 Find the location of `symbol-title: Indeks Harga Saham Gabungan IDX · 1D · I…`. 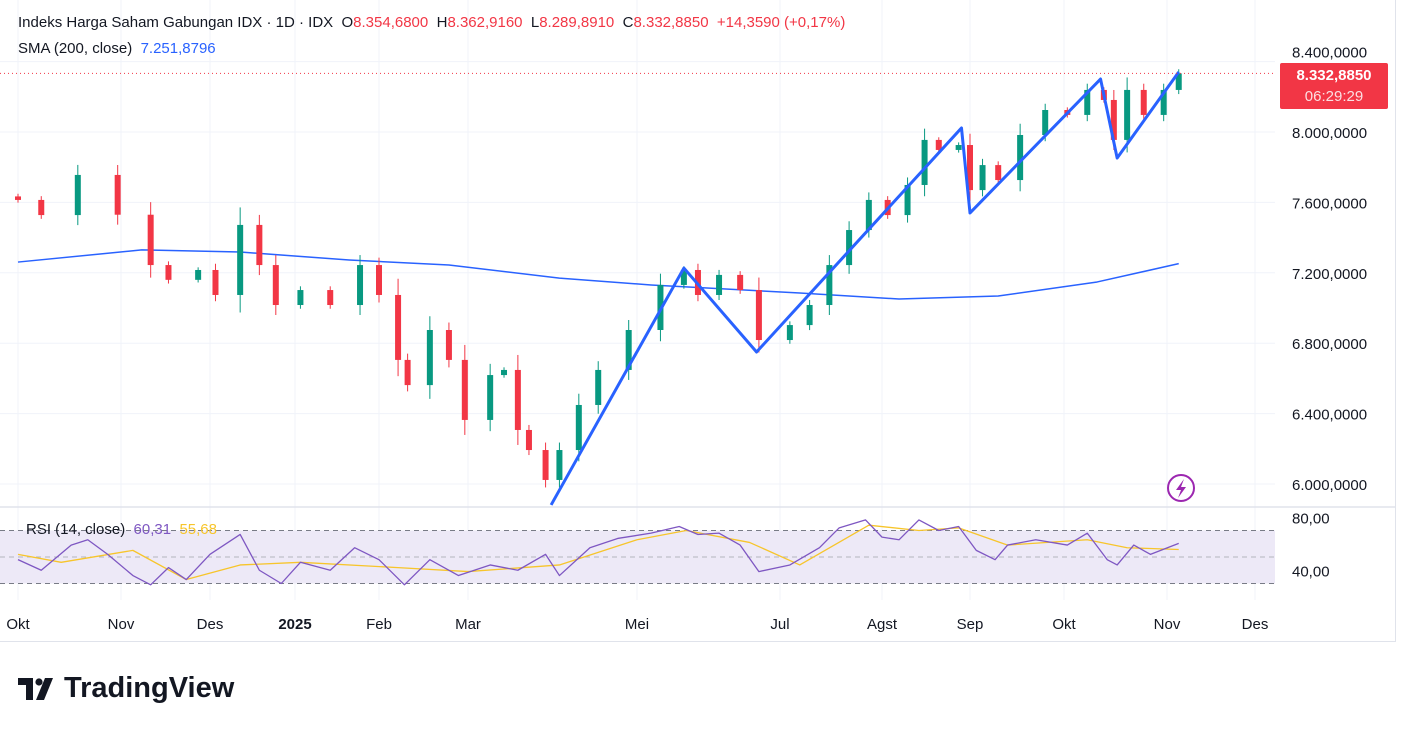

symbol-title: Indeks Harga Saham Gabungan IDX · 1D · I… is located at coordinates (176, 22).